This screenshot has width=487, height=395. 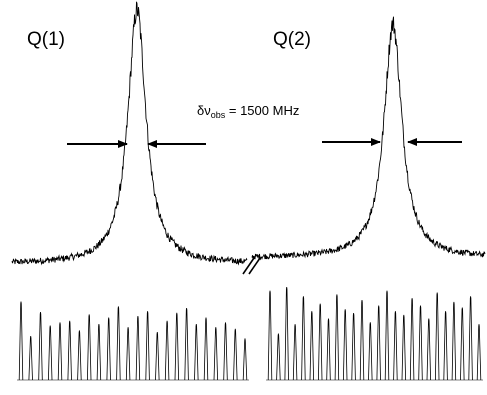 What do you see at coordinates (264, 143) in the screenshot?
I see `linewidth-arrows` at bounding box center [264, 143].